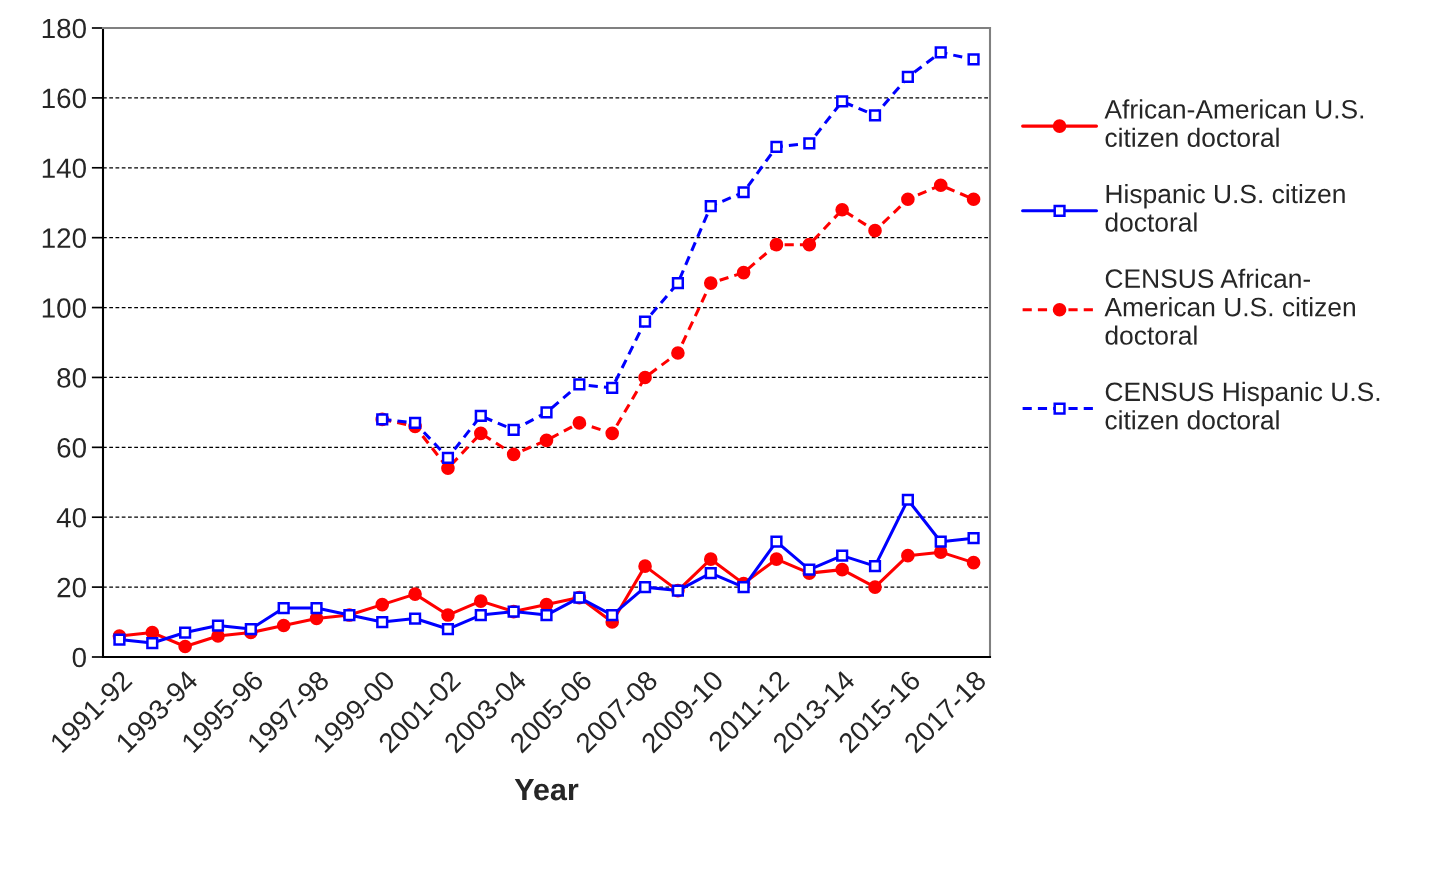 The height and width of the screenshot is (879, 1448). I want to click on legend-label: Hispanic U.S. citizen doctoral, so click(1225, 207).